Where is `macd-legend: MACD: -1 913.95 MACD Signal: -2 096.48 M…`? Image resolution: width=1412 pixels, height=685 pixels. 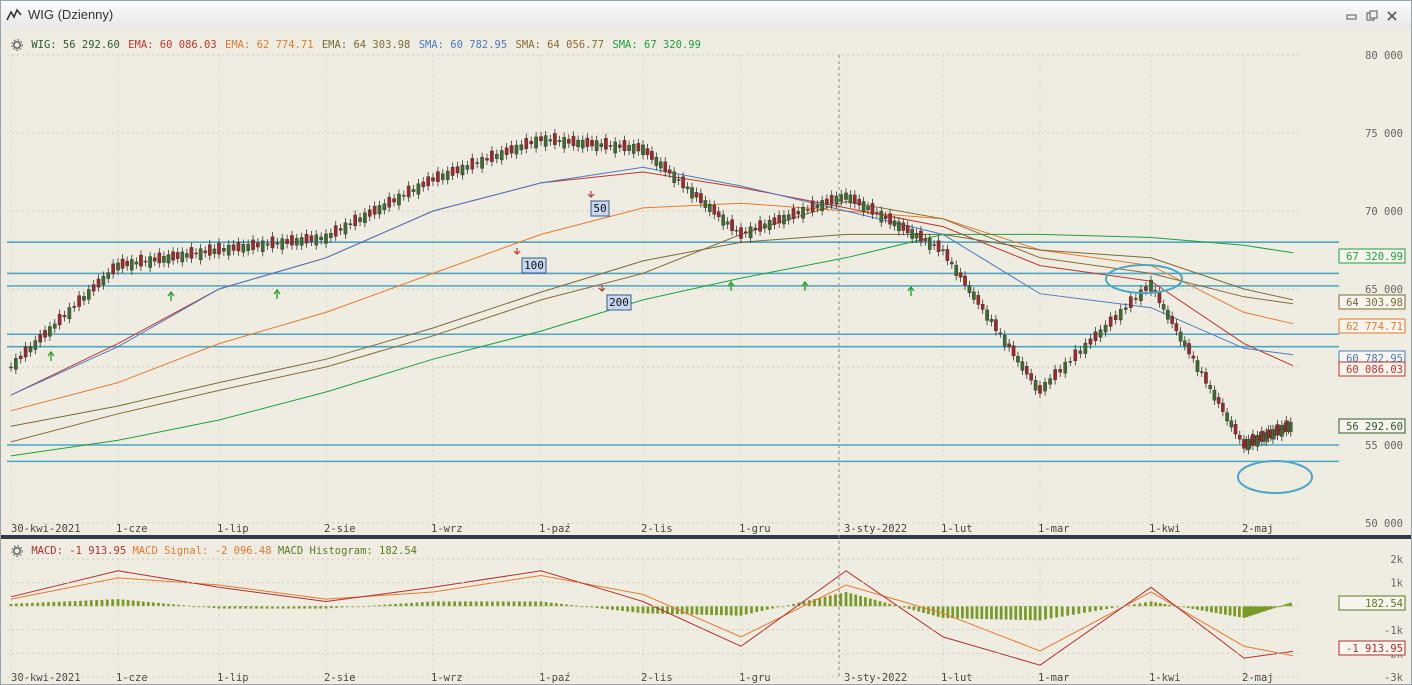 macd-legend: MACD: -1 913.95 MACD Signal: -2 096.48 M… is located at coordinates (214, 551).